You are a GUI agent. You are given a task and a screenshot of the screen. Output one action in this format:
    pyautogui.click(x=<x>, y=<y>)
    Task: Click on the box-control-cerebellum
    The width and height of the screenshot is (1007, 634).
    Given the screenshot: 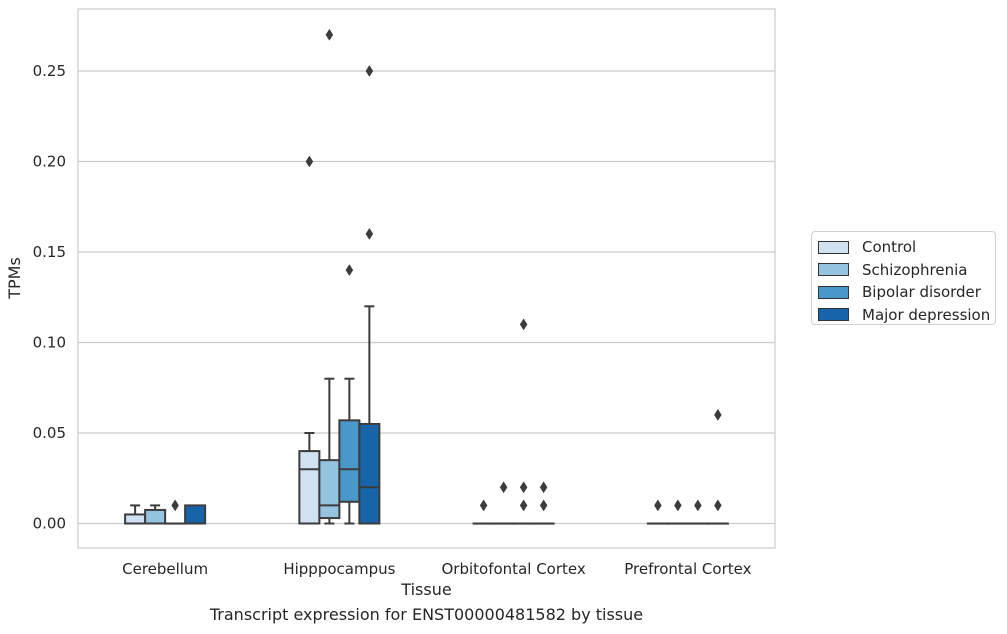 What is the action you would take?
    pyautogui.click(x=135, y=514)
    